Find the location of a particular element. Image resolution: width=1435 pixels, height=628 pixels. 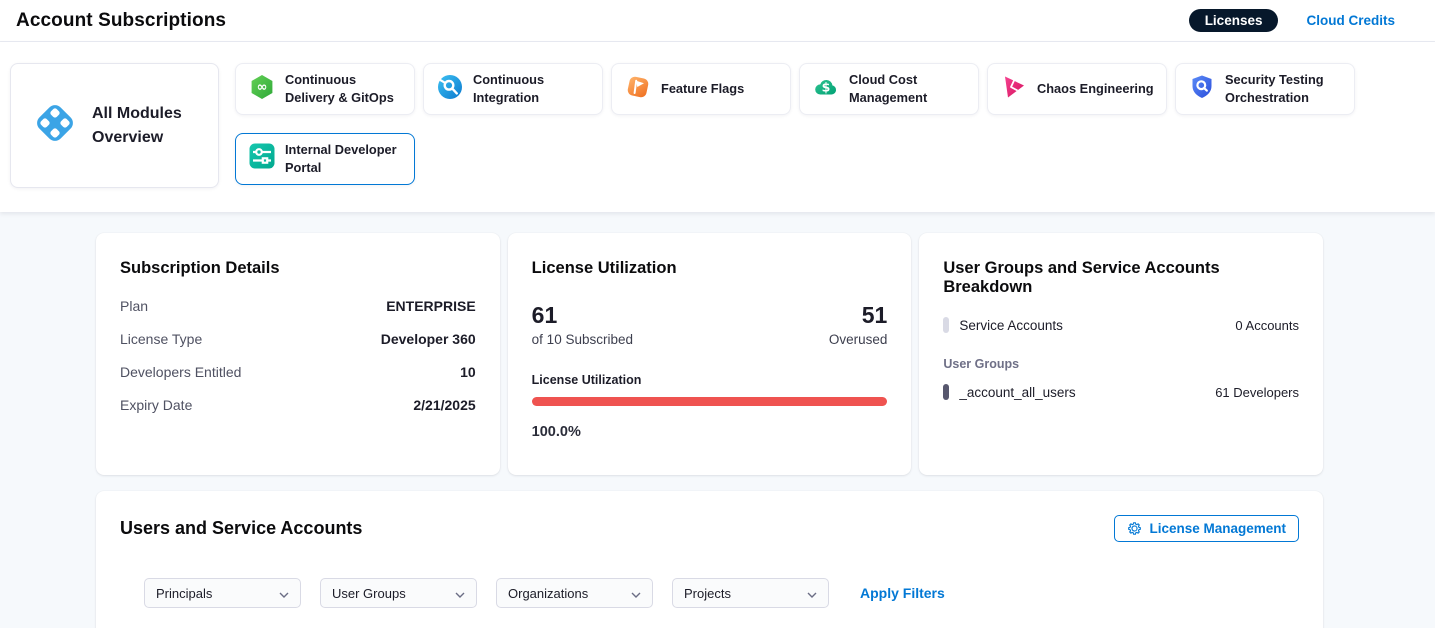

feature-flags-module-icon is located at coordinates (638, 89).